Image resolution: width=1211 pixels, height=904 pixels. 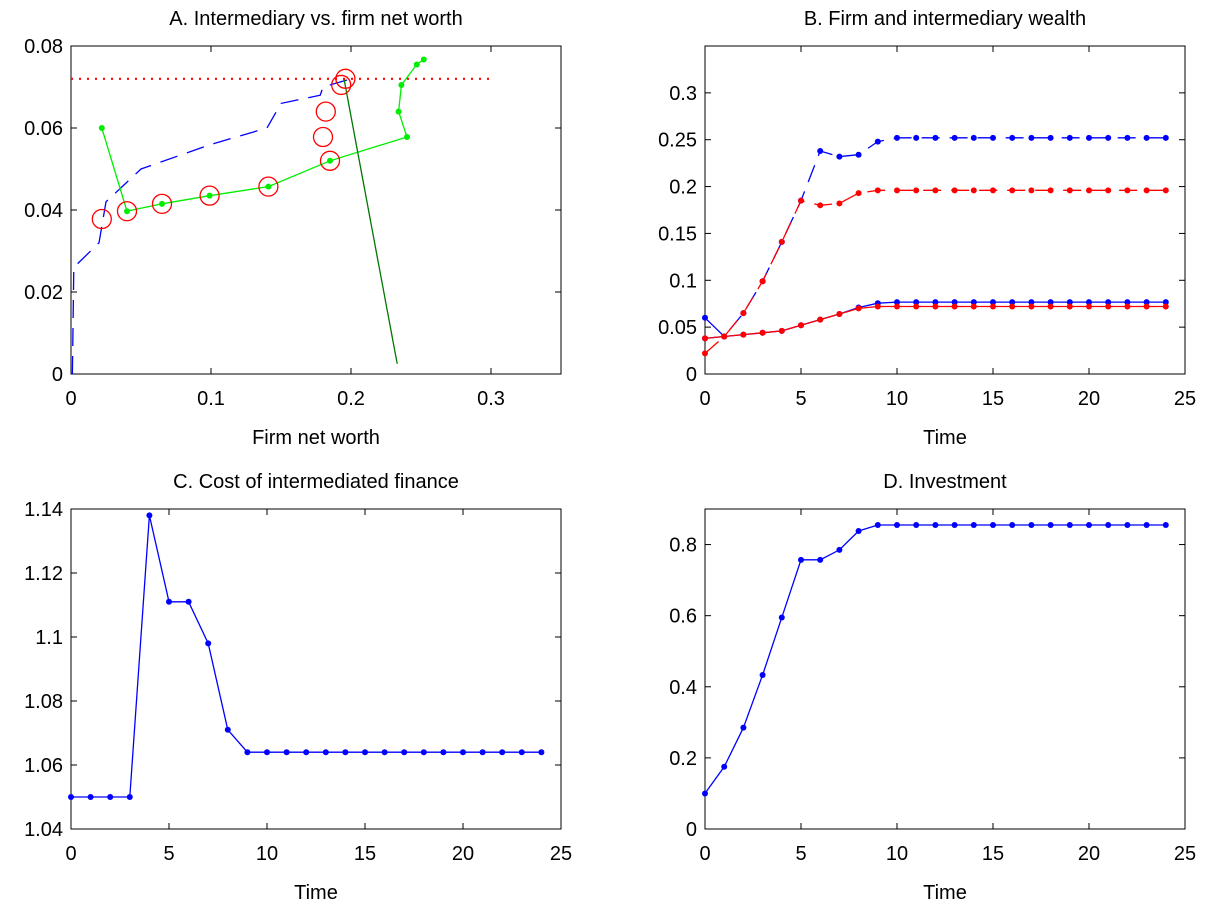 I want to click on chart-a-y-tick-label: 0.04, so click(x=43, y=211).